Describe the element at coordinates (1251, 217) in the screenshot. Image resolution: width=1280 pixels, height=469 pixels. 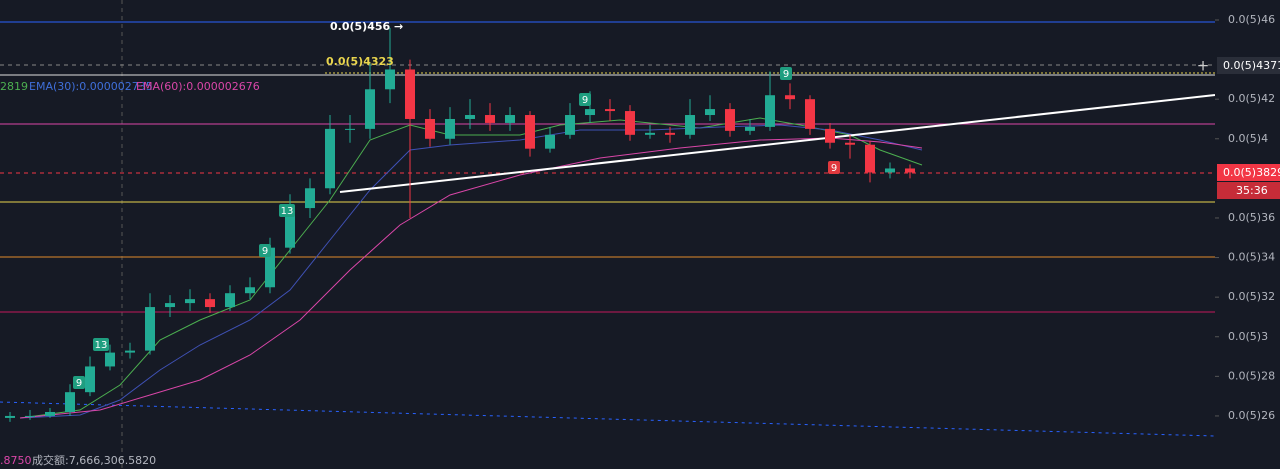
I see `y-tick-label: 0.0(5)36` at that location.